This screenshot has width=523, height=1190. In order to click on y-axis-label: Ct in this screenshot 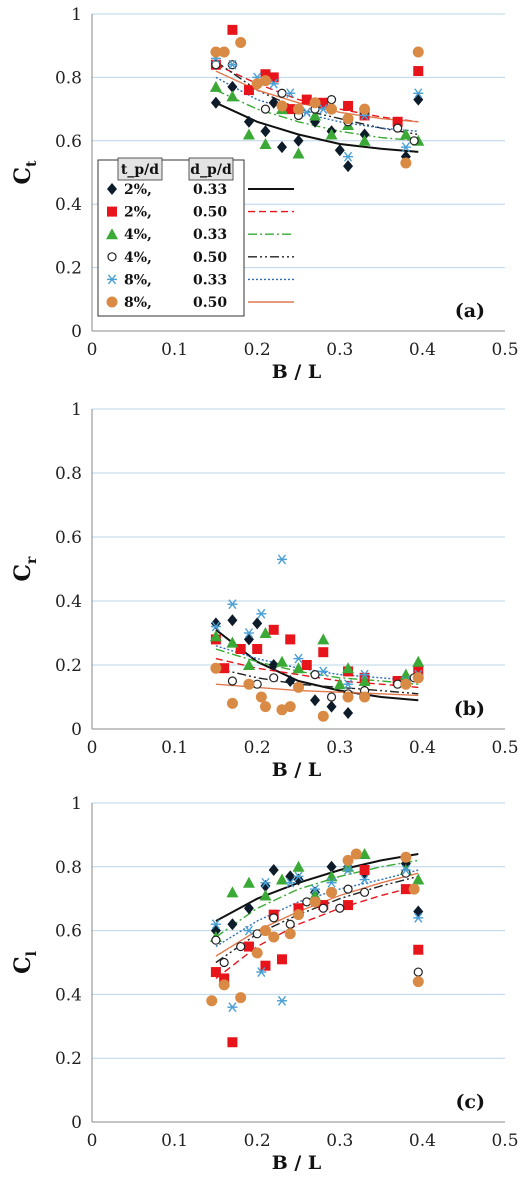, I will do `click(25, 172)`.